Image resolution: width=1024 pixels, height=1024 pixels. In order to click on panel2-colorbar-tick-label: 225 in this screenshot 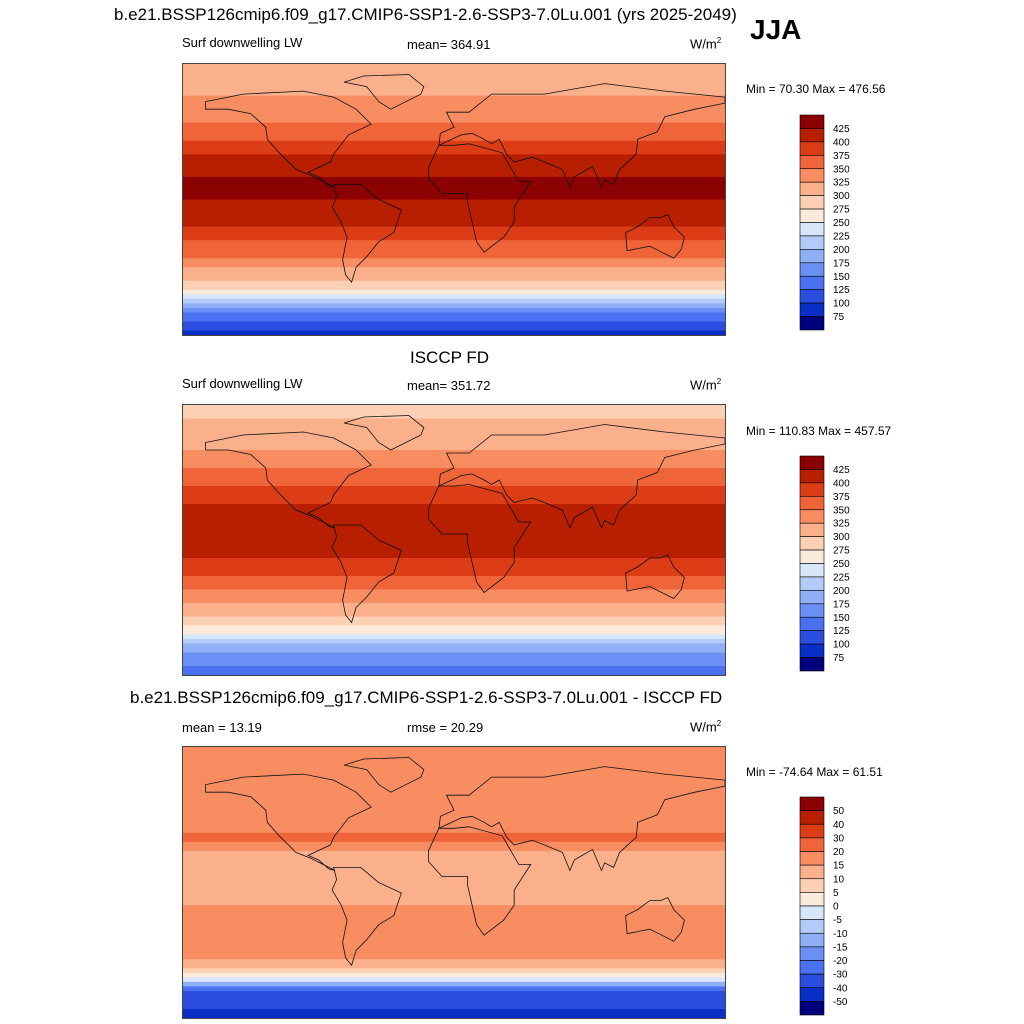, I will do `click(841, 577)`.